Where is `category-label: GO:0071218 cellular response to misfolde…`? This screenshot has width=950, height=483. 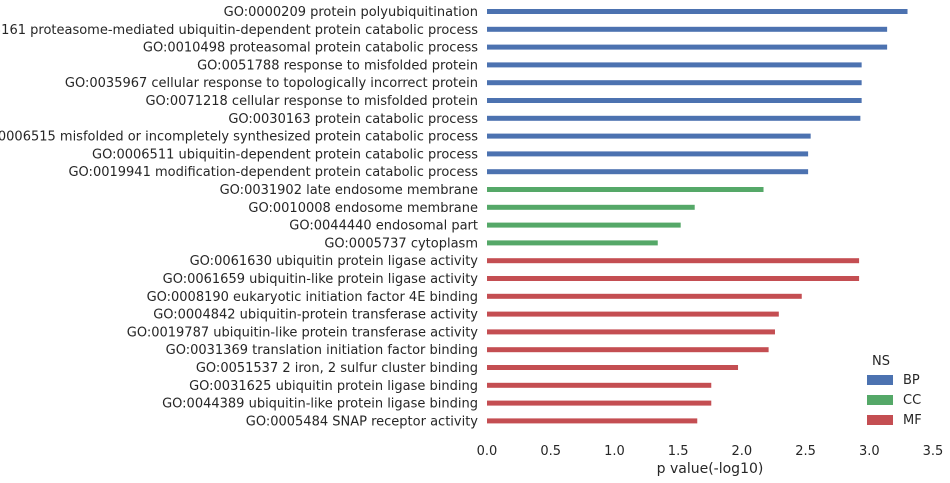 category-label: GO:0071218 cellular response to misfolde… is located at coordinates (311, 101).